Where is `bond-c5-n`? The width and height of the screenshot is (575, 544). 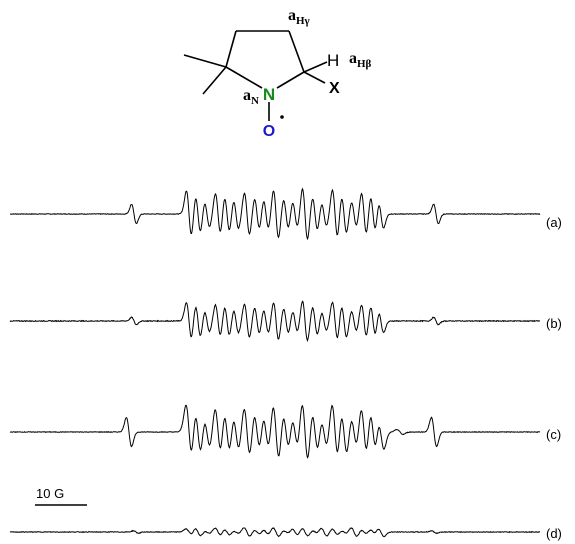 bond-c5-n is located at coordinates (290, 80).